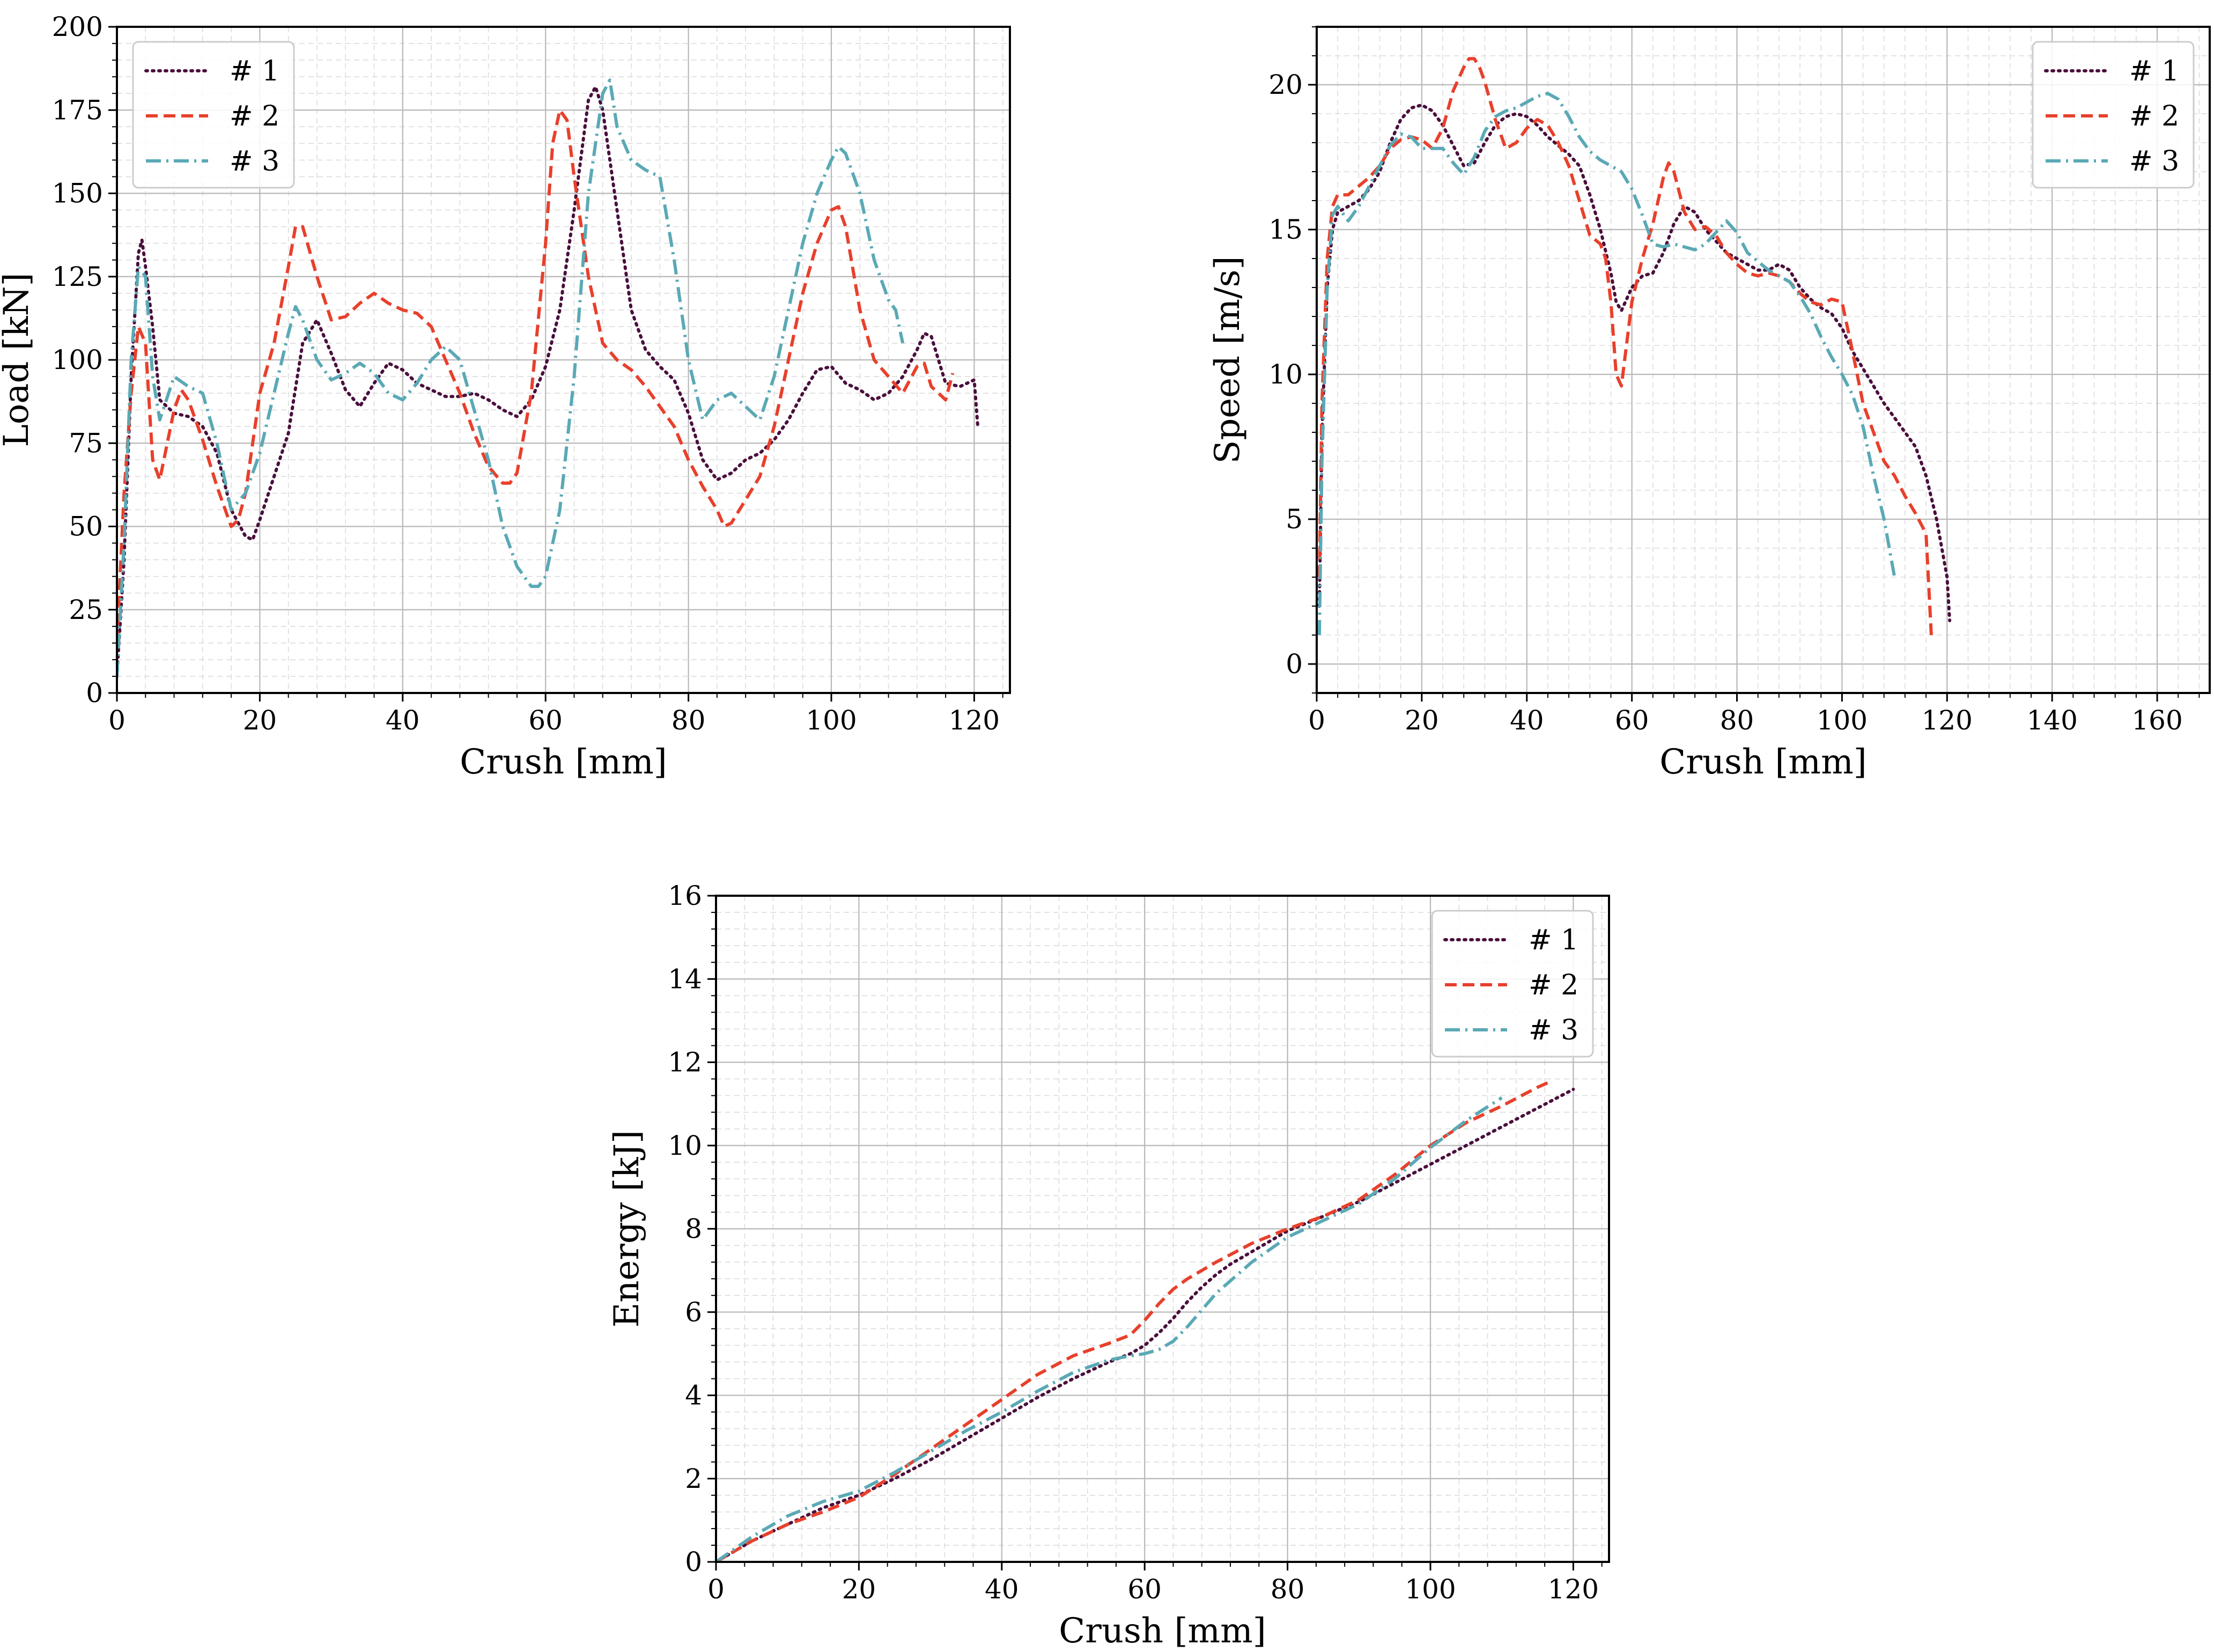  Describe the element at coordinates (693, 1228) in the screenshot. I see `y-tick-label: 8` at that location.